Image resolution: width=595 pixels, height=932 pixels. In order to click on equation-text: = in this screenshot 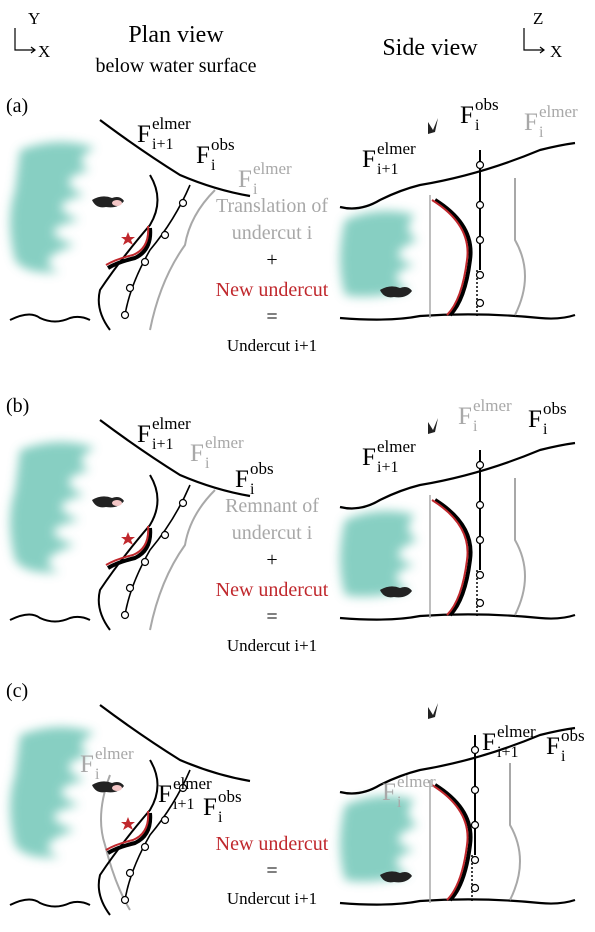, I will do `click(271, 871)`.